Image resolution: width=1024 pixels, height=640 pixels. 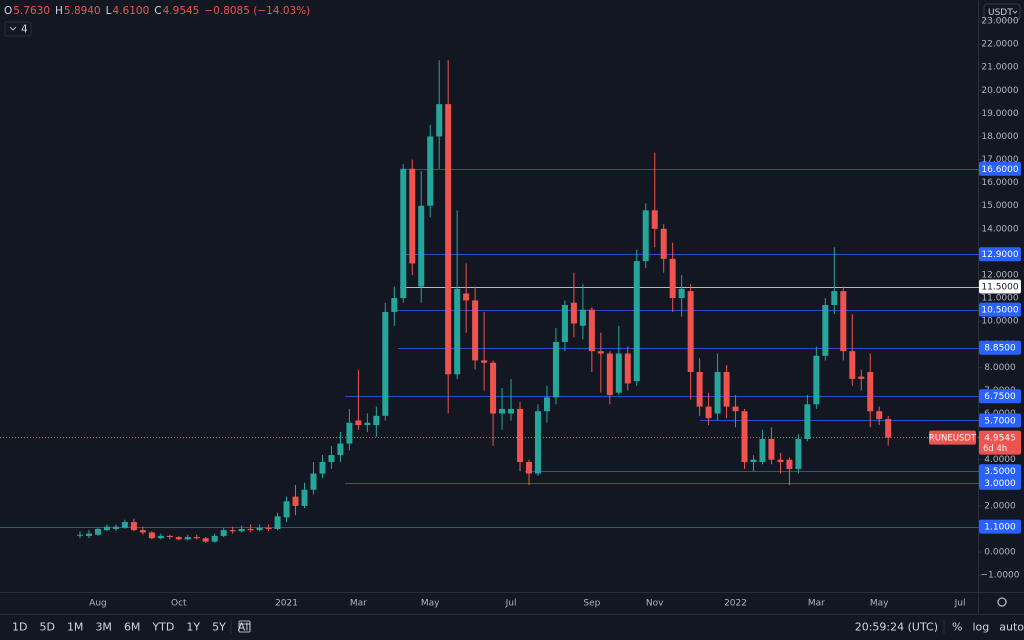 What do you see at coordinates (999, 22) in the screenshot?
I see `y-tick-label: 23.0000` at bounding box center [999, 22].